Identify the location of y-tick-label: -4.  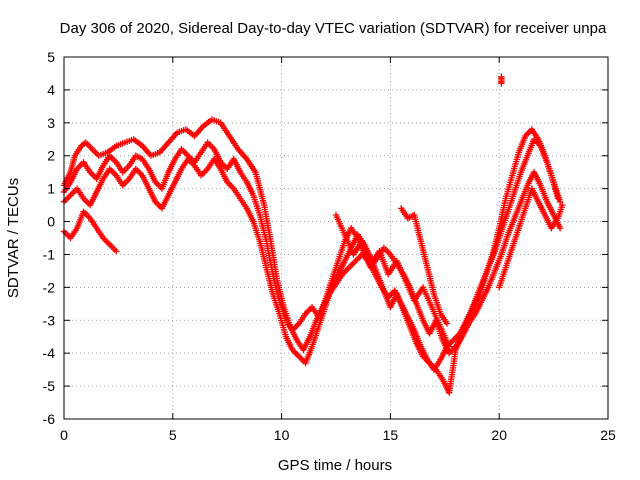
(49, 353).